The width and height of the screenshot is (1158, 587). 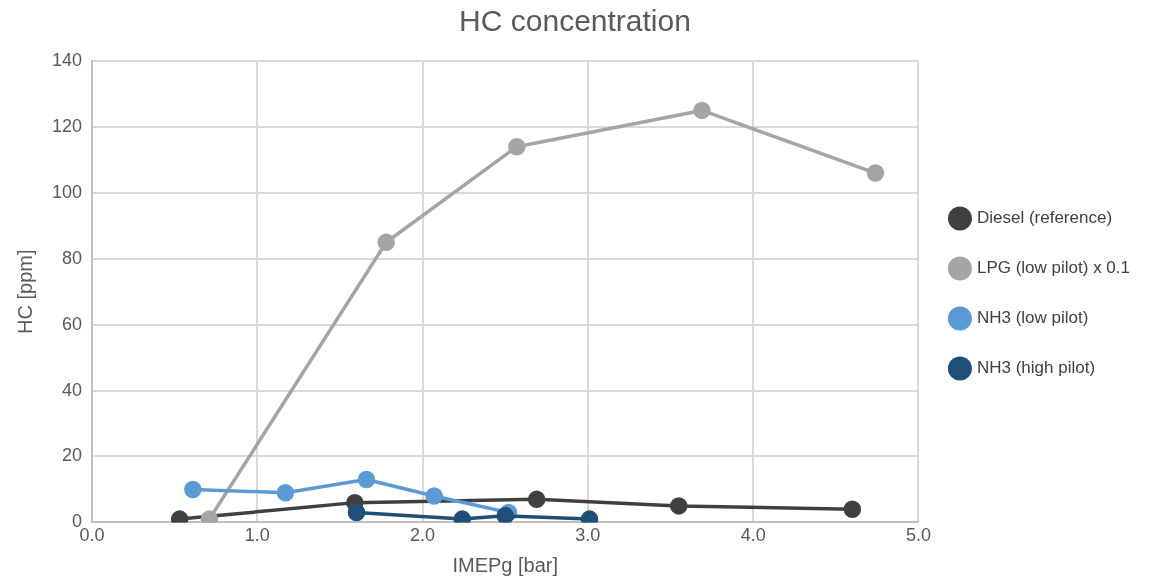 I want to click on y-tick-label: 40, so click(x=72, y=389).